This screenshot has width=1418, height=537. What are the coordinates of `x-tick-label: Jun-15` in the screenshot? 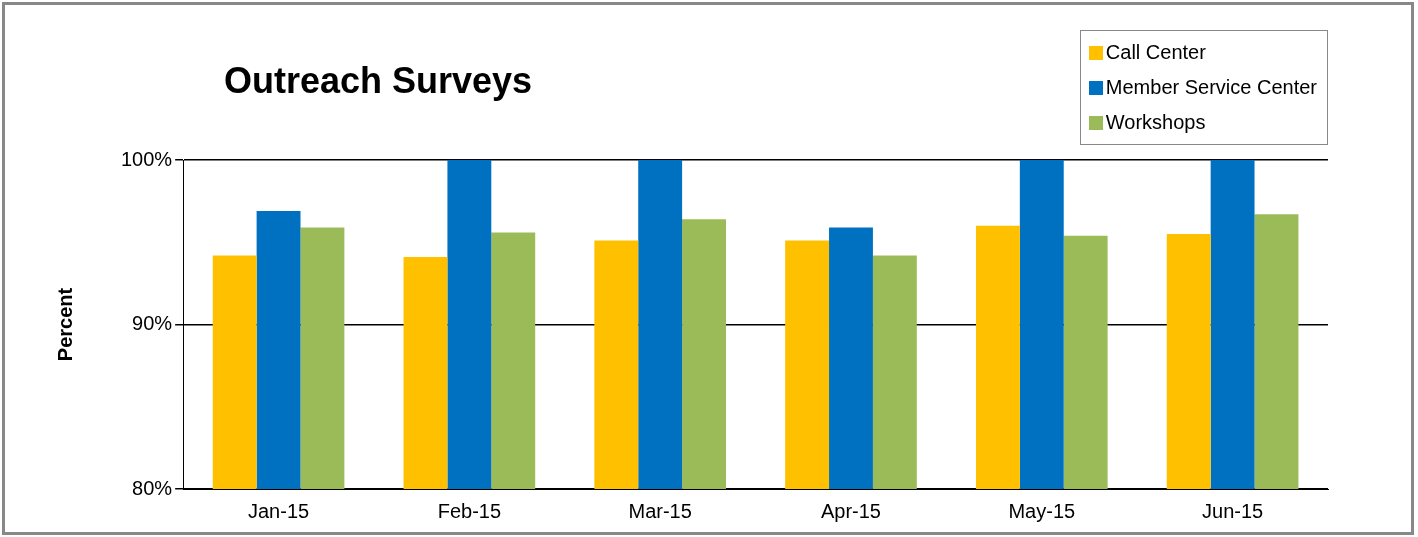 It's located at (1233, 510).